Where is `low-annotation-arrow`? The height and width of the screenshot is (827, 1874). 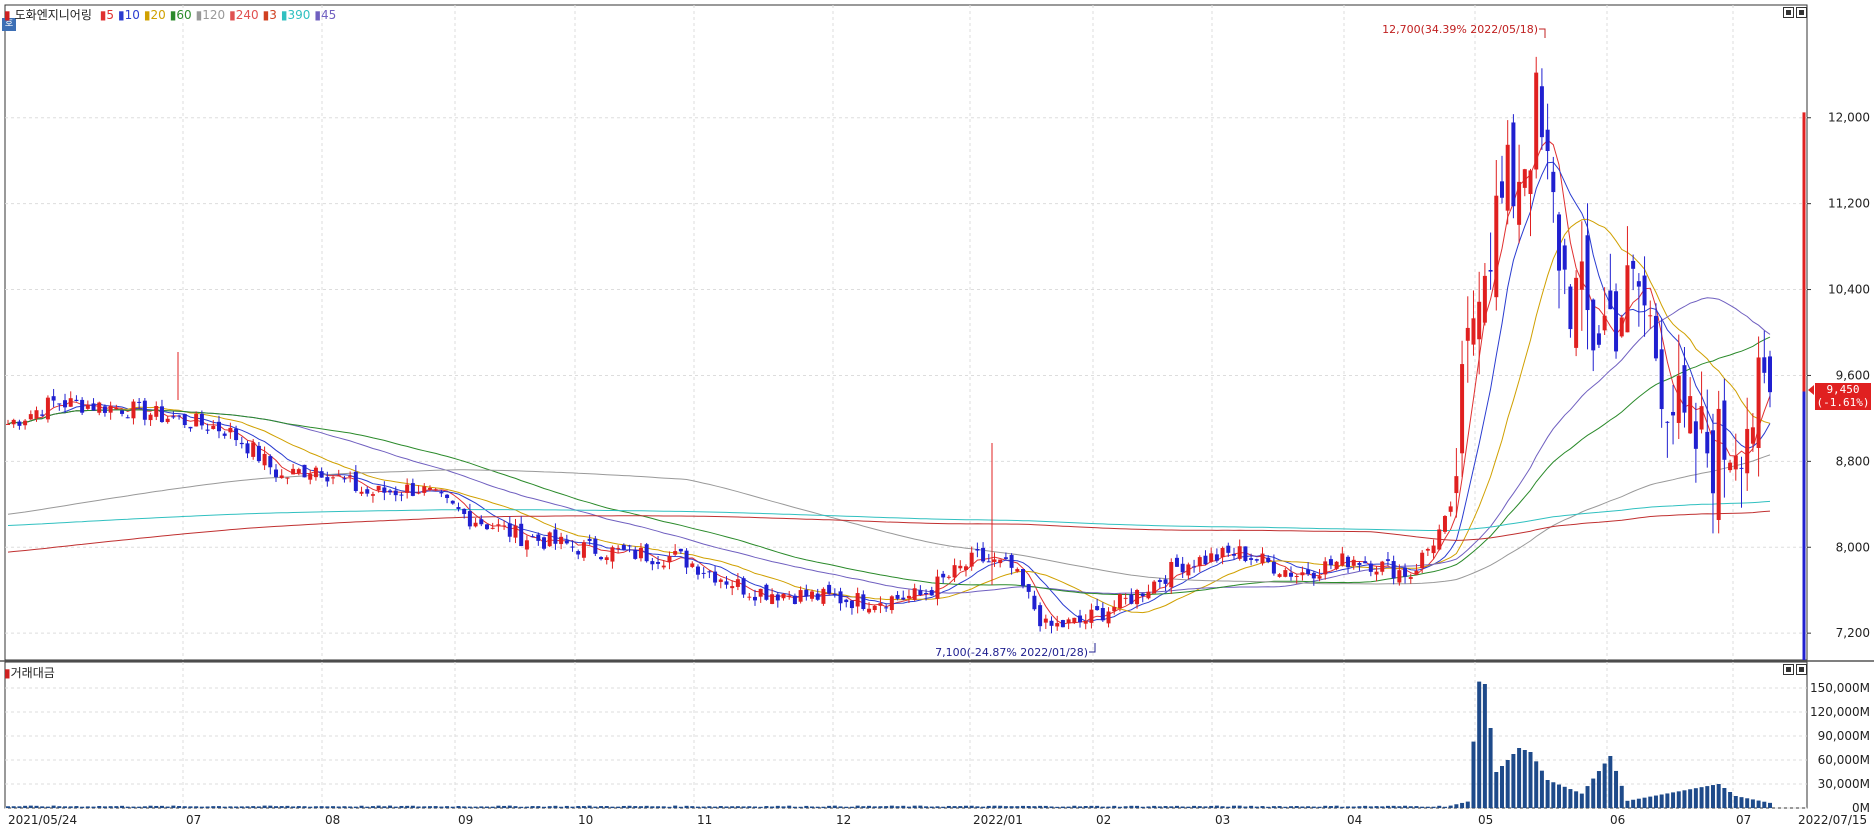 low-annotation-arrow is located at coordinates (1092, 648).